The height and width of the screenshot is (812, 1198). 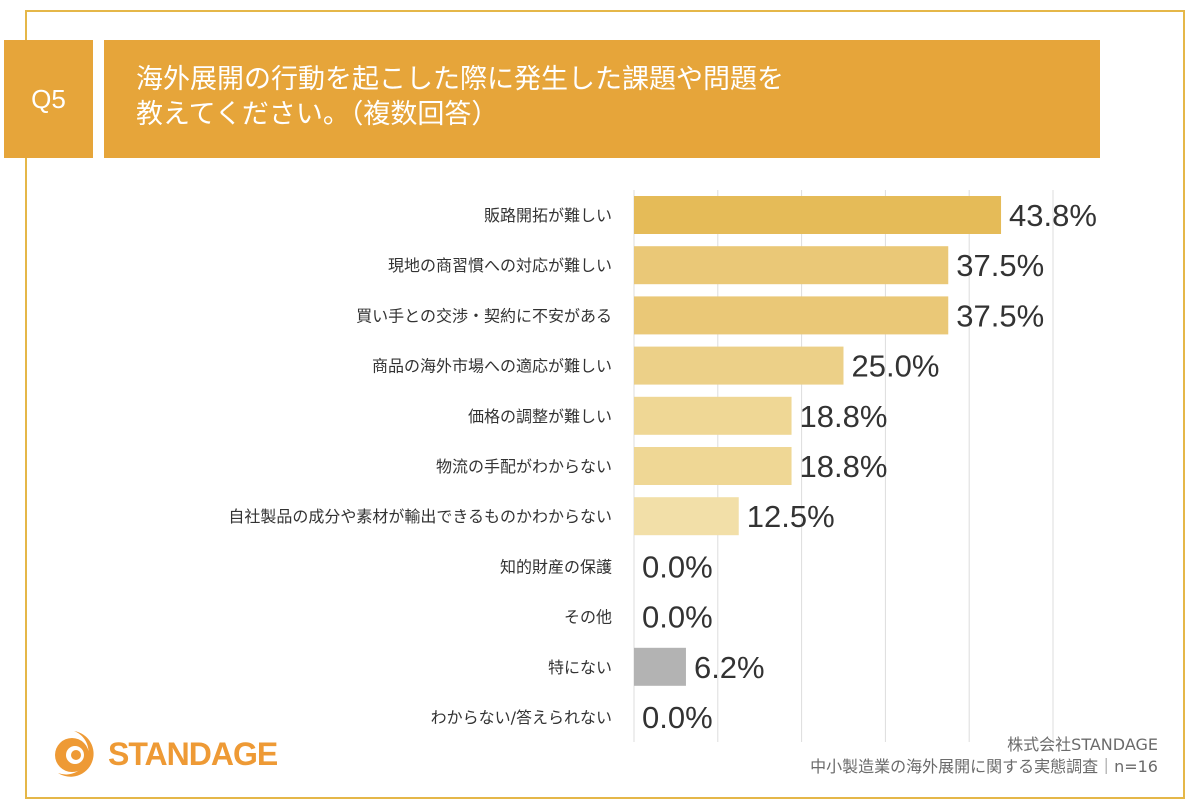 What do you see at coordinates (420, 516) in the screenshot?
I see `category-label: 自社製品の成分や素材が輸出できるものかわからない` at bounding box center [420, 516].